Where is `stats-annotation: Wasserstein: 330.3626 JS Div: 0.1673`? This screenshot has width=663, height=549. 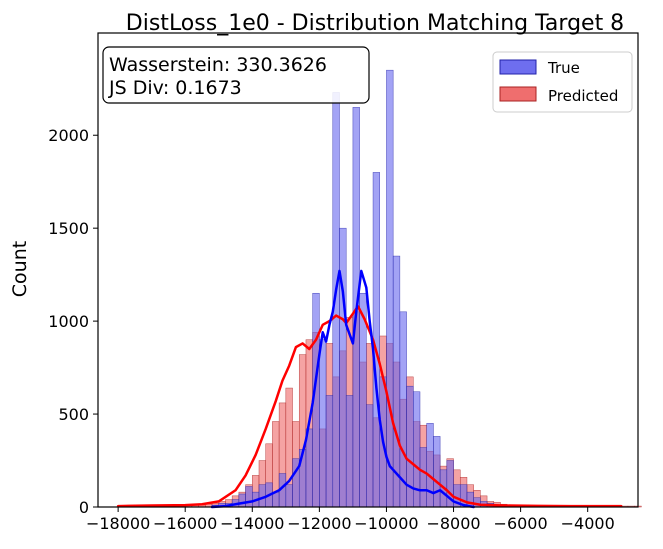
stats-annotation: Wasserstein: 330.3626 JS Div: 0.1673 is located at coordinates (236, 75).